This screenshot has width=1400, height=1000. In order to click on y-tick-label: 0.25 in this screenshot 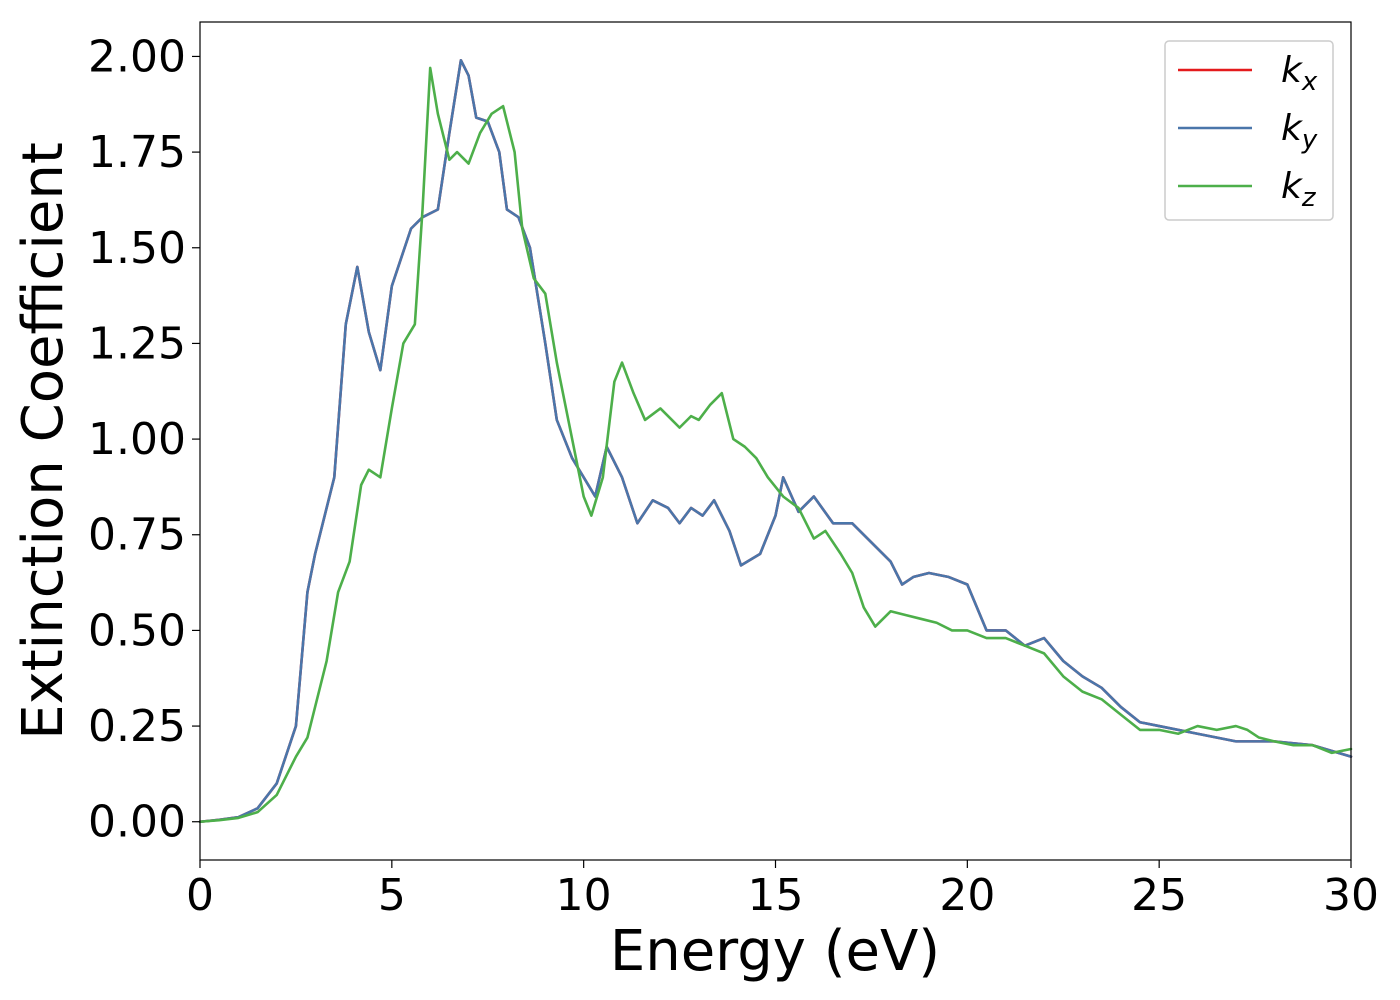, I will do `click(137, 726)`.